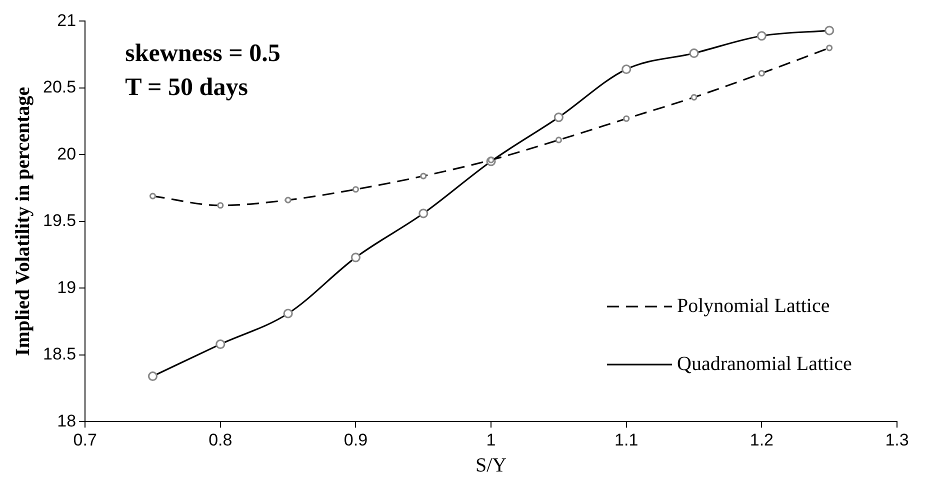 The width and height of the screenshot is (935, 486). Describe the element at coordinates (491, 465) in the screenshot. I see `x-axis-title: S/Υ` at that location.